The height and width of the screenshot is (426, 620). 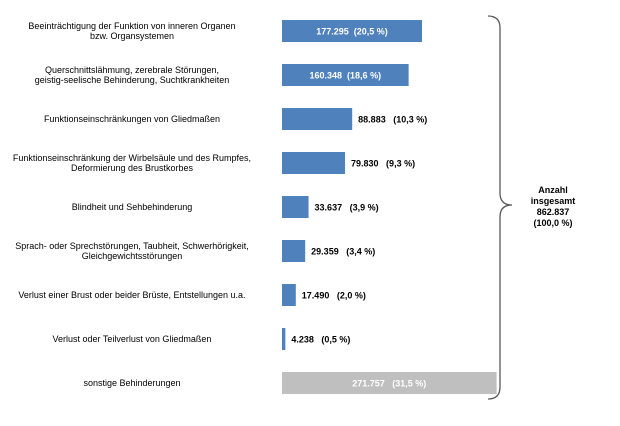 What do you see at coordinates (343, 252) in the screenshot?
I see `data-label: 29.359 (3,4 %)` at bounding box center [343, 252].